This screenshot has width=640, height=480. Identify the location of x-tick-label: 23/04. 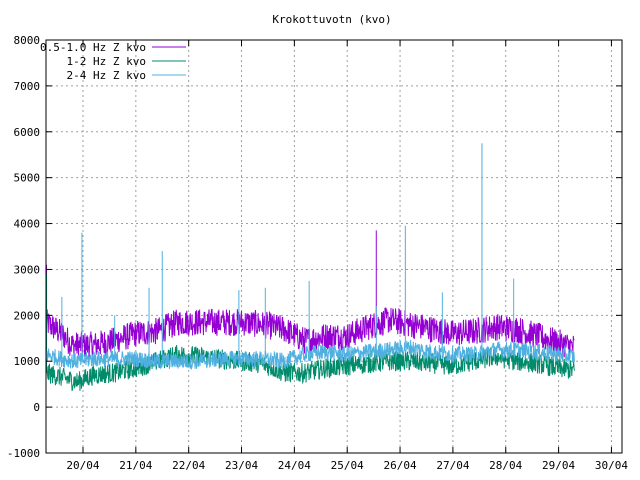
(241, 465).